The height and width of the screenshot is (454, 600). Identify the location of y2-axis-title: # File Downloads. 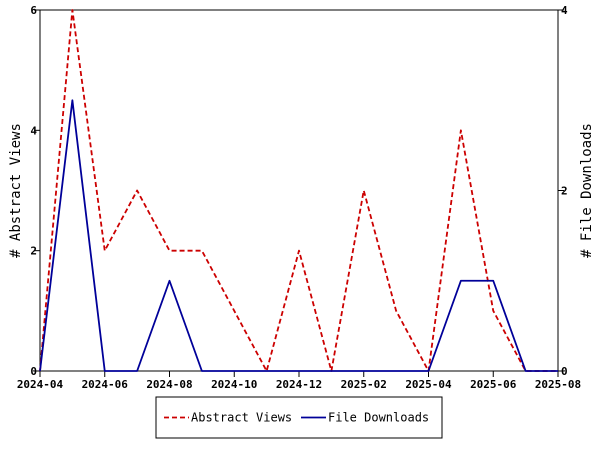
(587, 190).